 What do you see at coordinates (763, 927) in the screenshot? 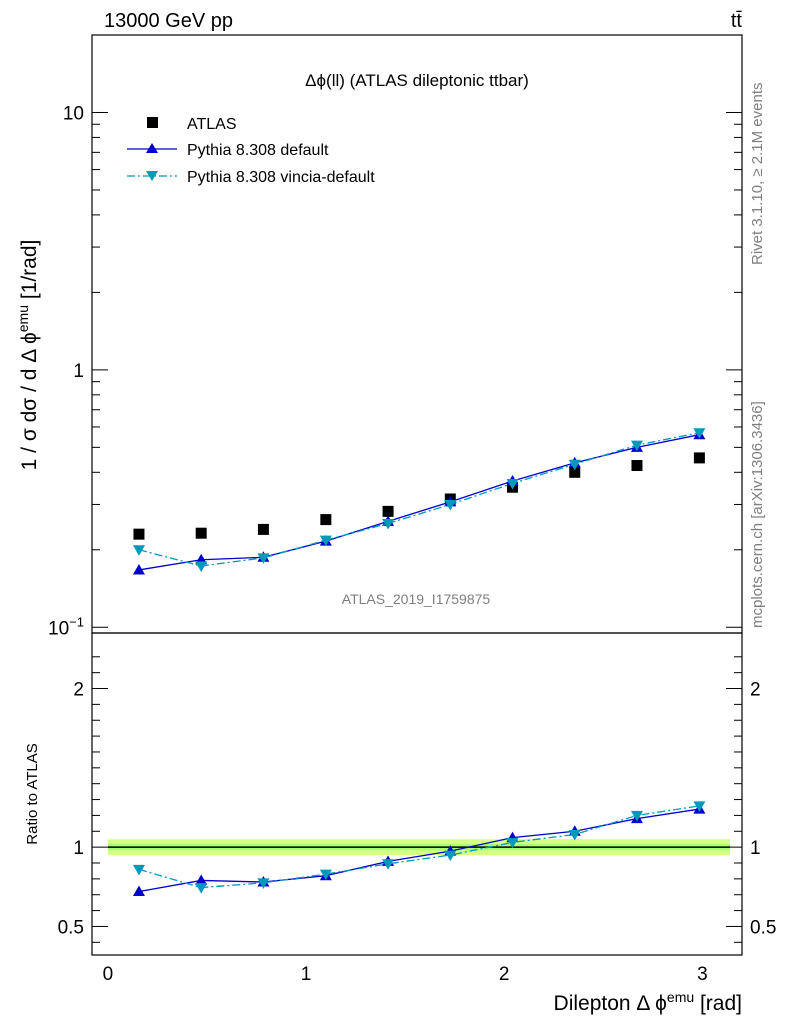
I see `ratio-y-tick-label-right: 0.5` at bounding box center [763, 927].